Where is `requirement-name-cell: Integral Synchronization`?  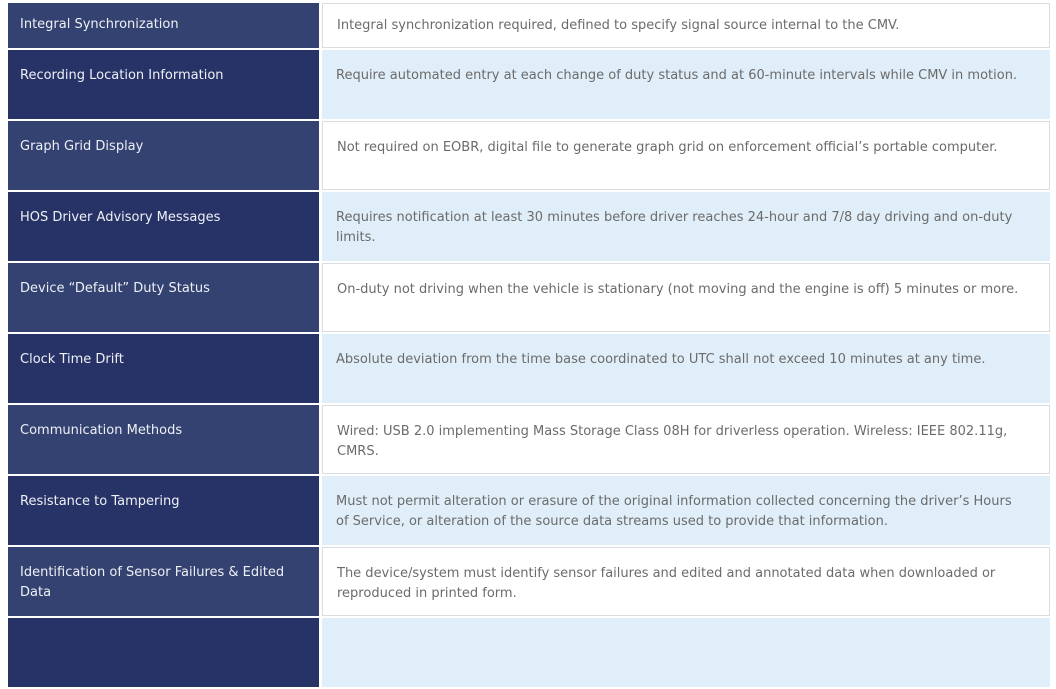 requirement-name-cell: Integral Synchronization is located at coordinates (163, 25).